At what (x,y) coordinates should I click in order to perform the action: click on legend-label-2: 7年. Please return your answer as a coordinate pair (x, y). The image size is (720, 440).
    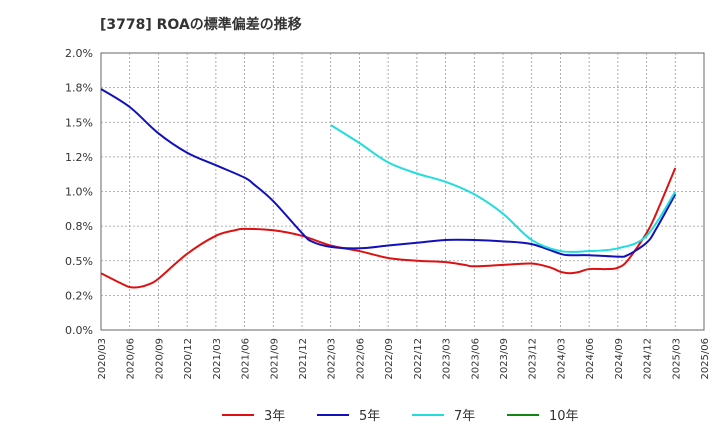
    Looking at the image, I should click on (464, 416).